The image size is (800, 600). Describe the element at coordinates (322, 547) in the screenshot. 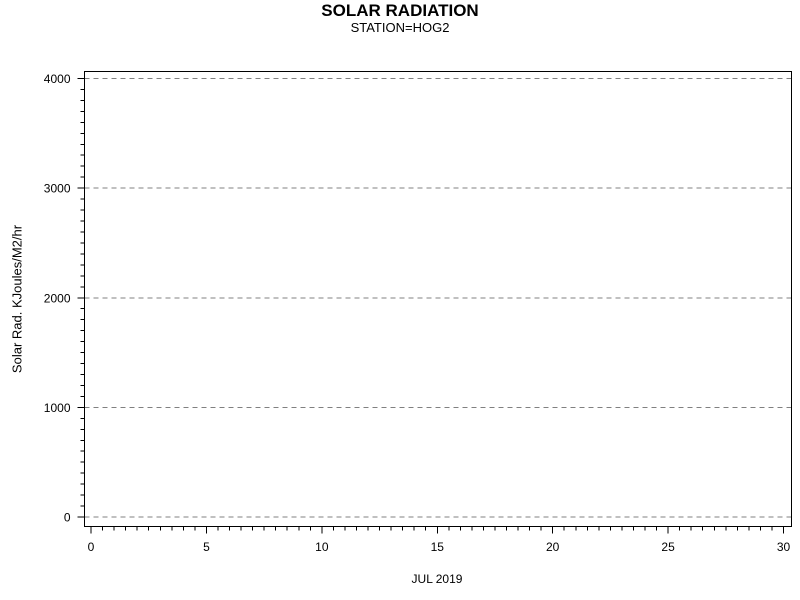

I see `x-tick-label: 10` at that location.